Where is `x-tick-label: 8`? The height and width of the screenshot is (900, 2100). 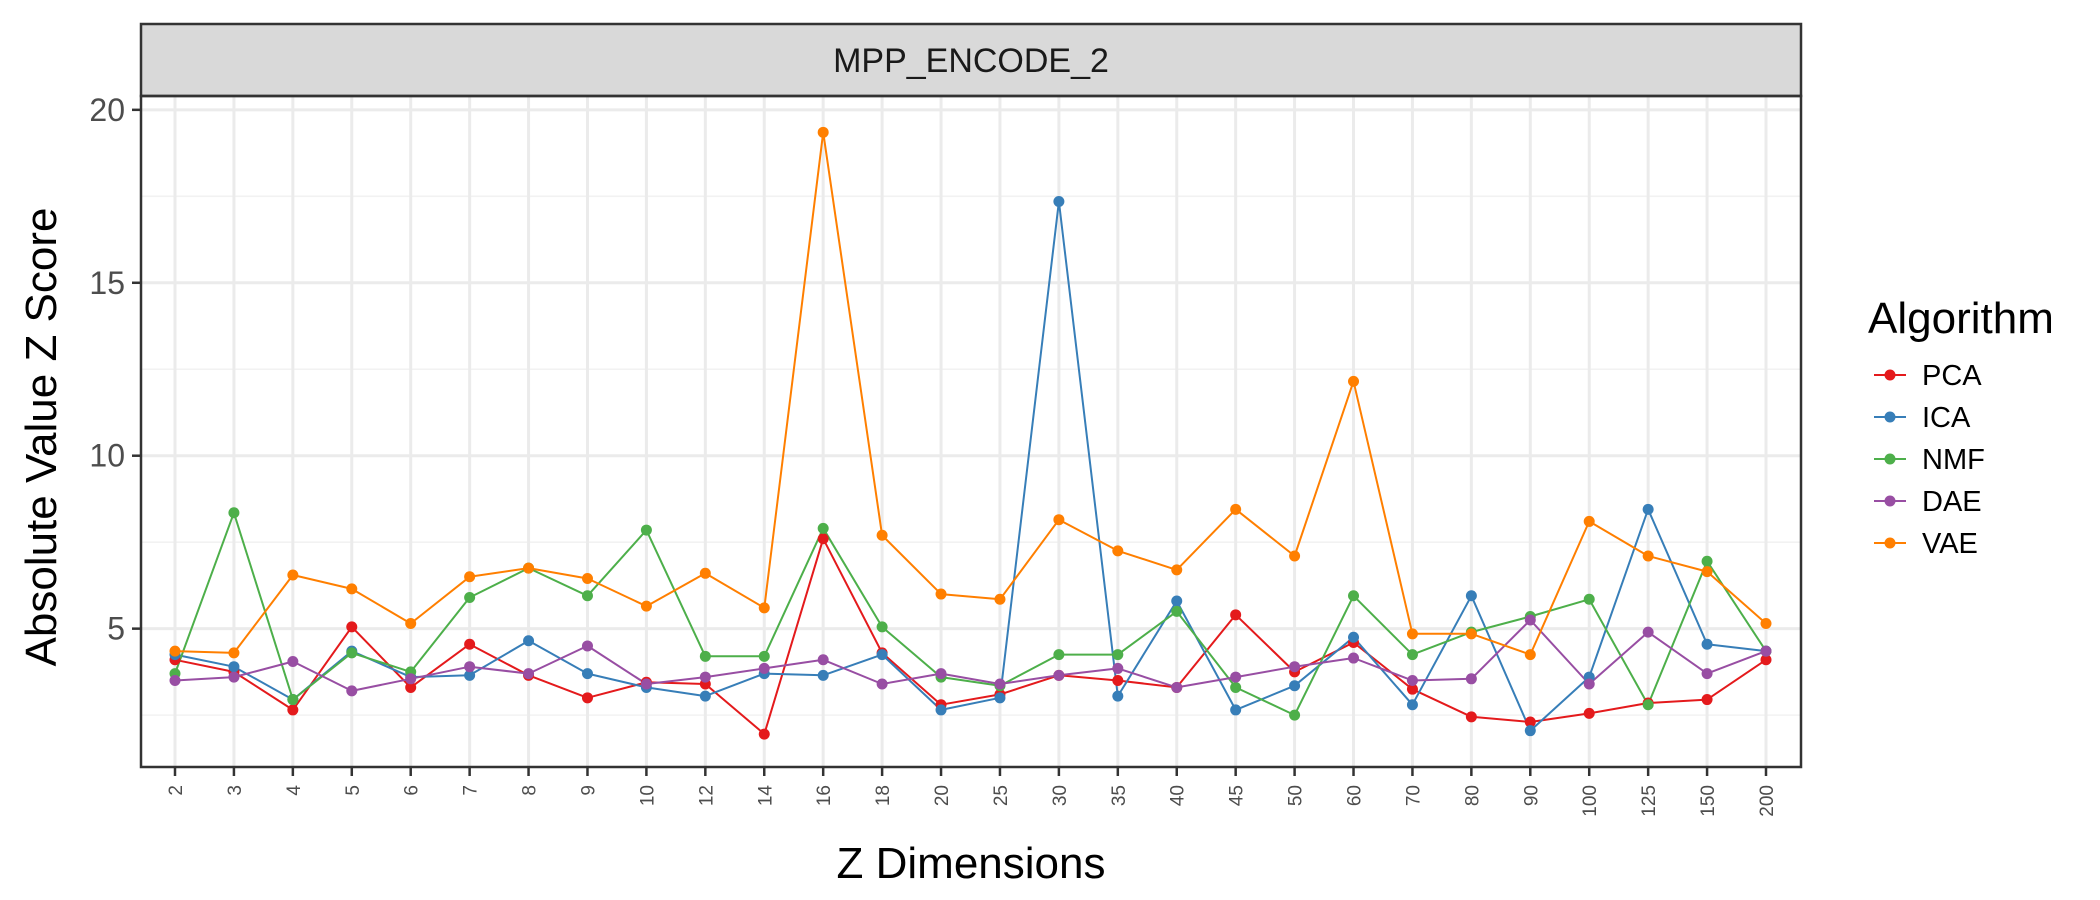
x-tick-label: 8 is located at coordinates (530, 790).